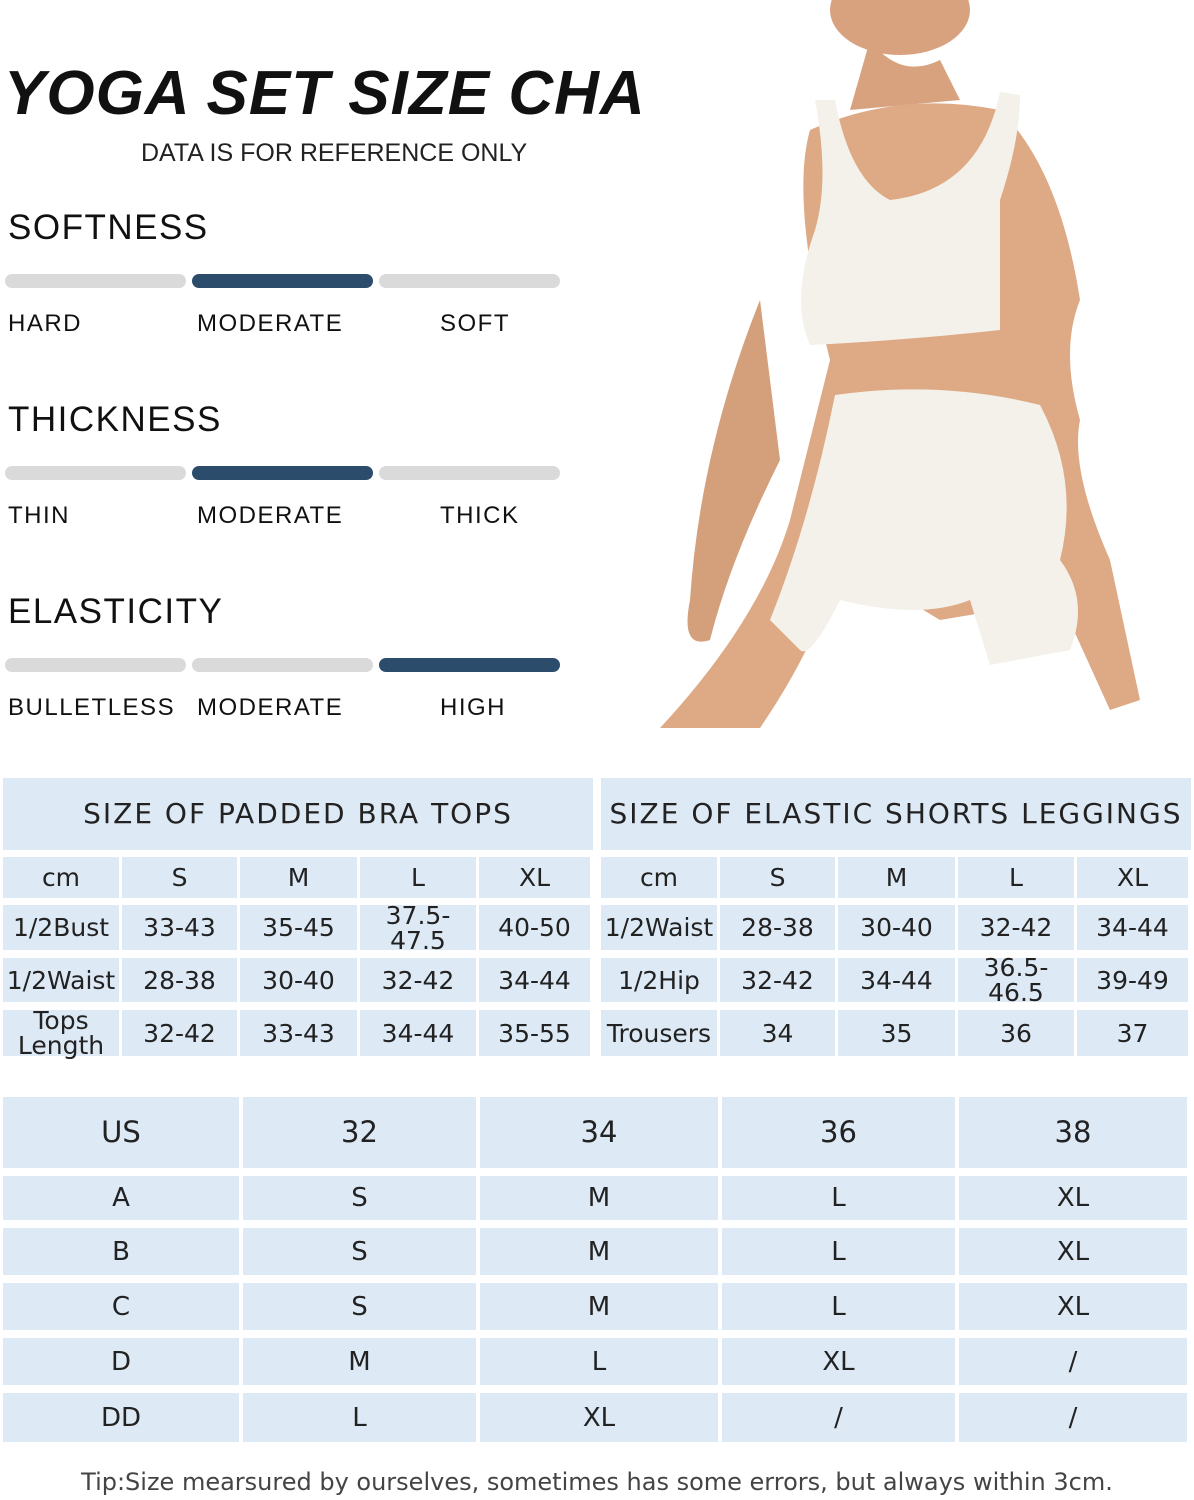 This screenshot has height=1500, width=1194. Describe the element at coordinates (121, 1306) in the screenshot. I see `table-cell: C` at that location.